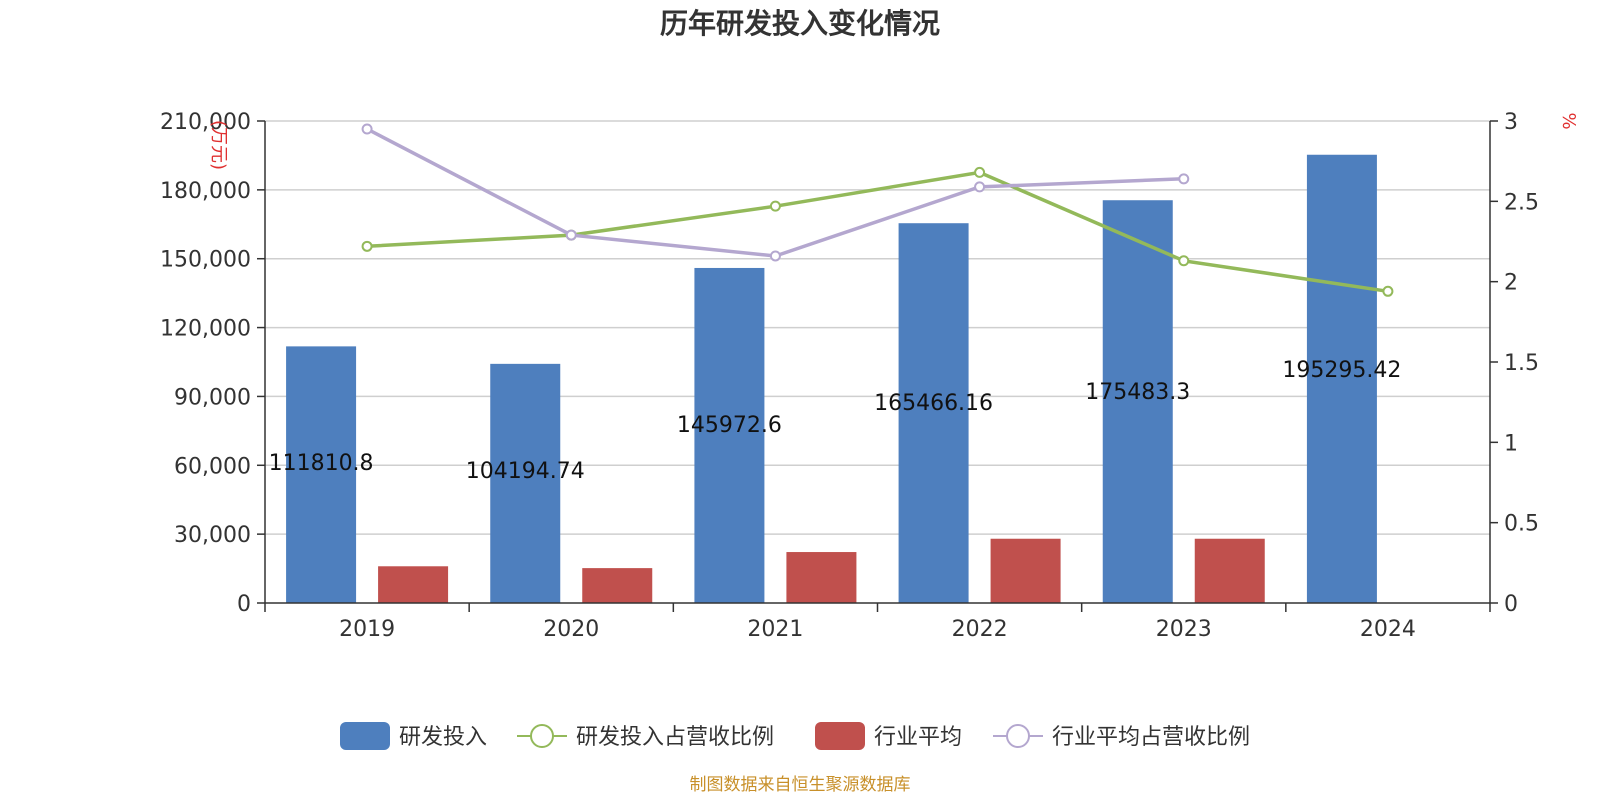  I want to click on right-axis-tick-label: 3, so click(1511, 122).